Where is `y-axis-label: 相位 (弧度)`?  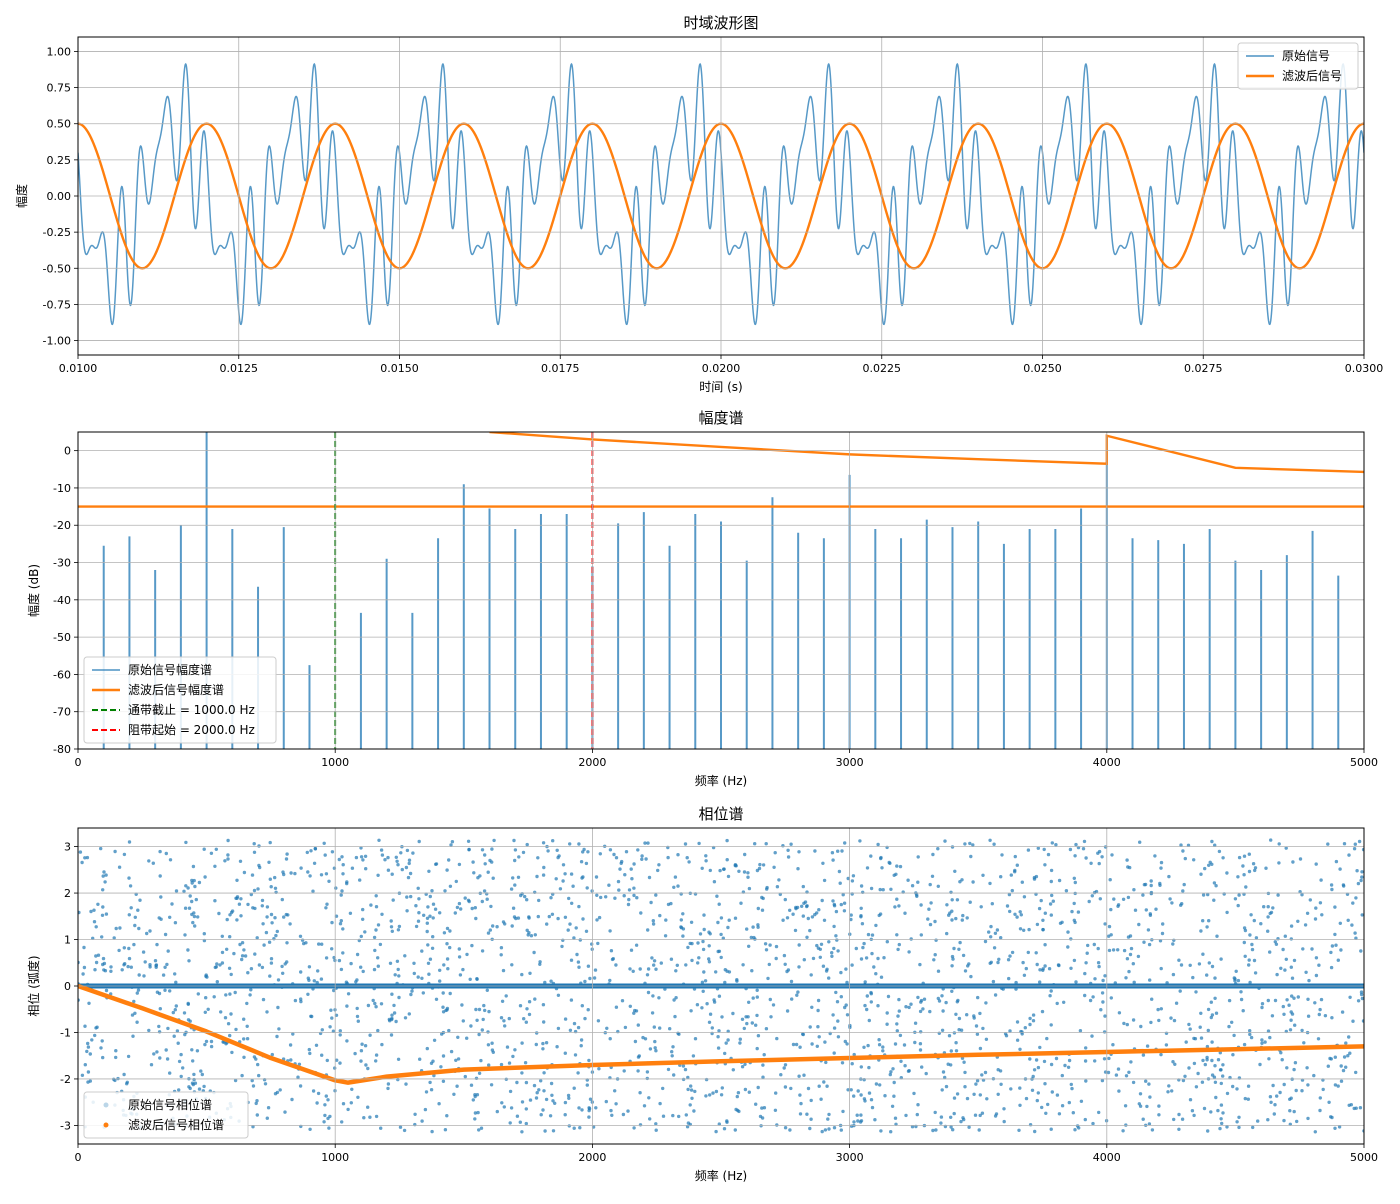 y-axis-label: 相位 (弧度) is located at coordinates (33, 985).